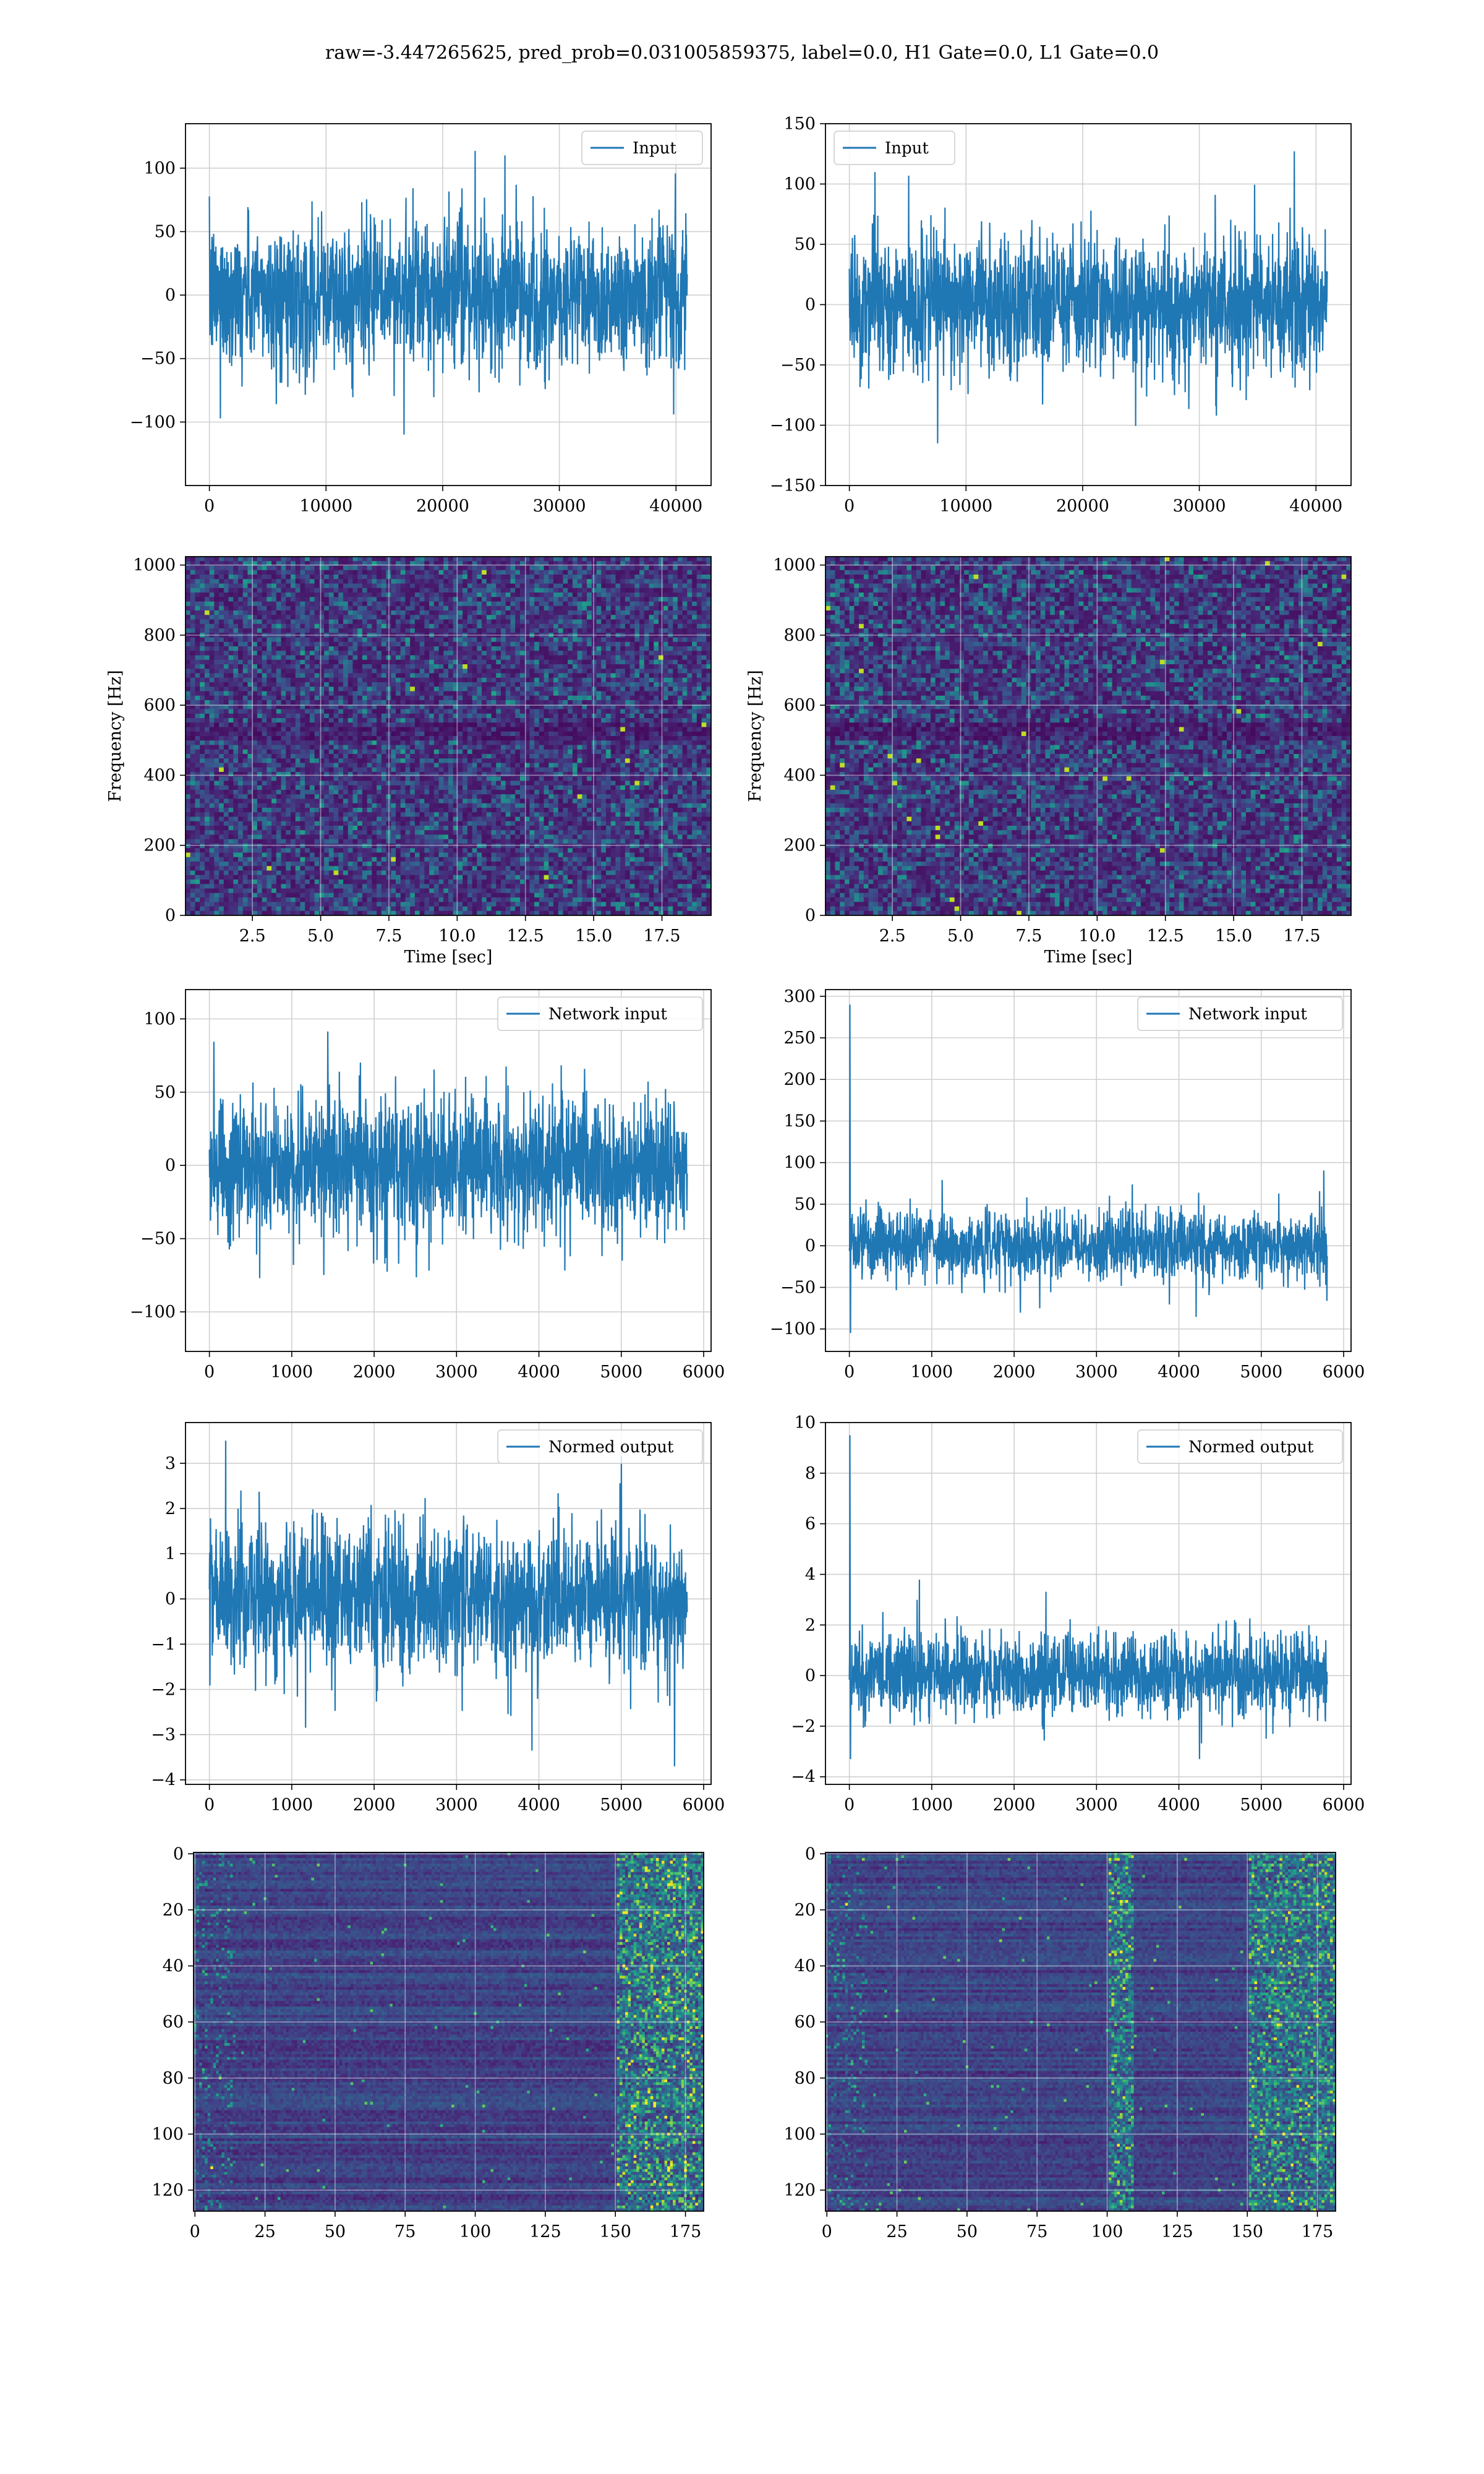 The width and height of the screenshot is (1484, 2474). I want to click on legend-h1-input: Input, so click(642, 148).